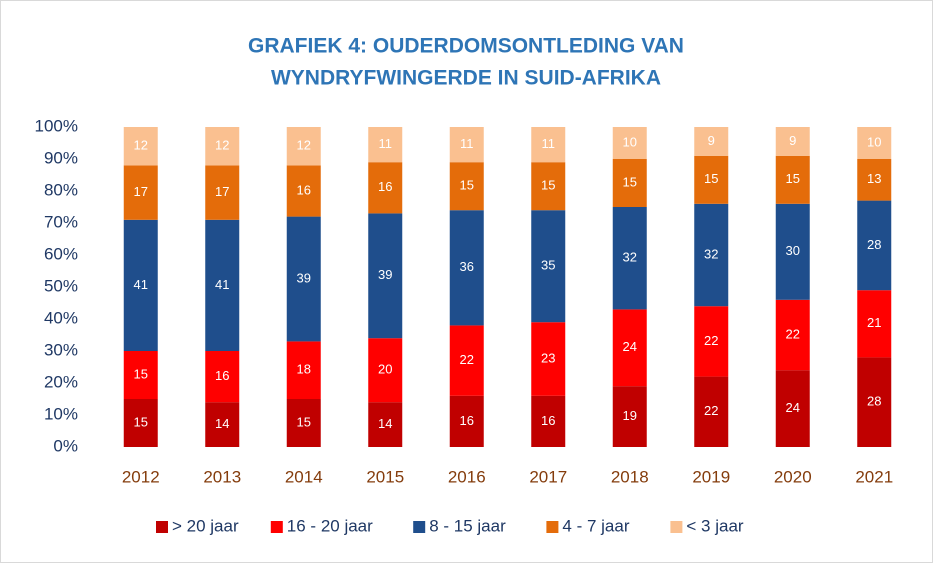 The height and width of the screenshot is (563, 933). I want to click on x-tick-label: 2020, so click(793, 476).